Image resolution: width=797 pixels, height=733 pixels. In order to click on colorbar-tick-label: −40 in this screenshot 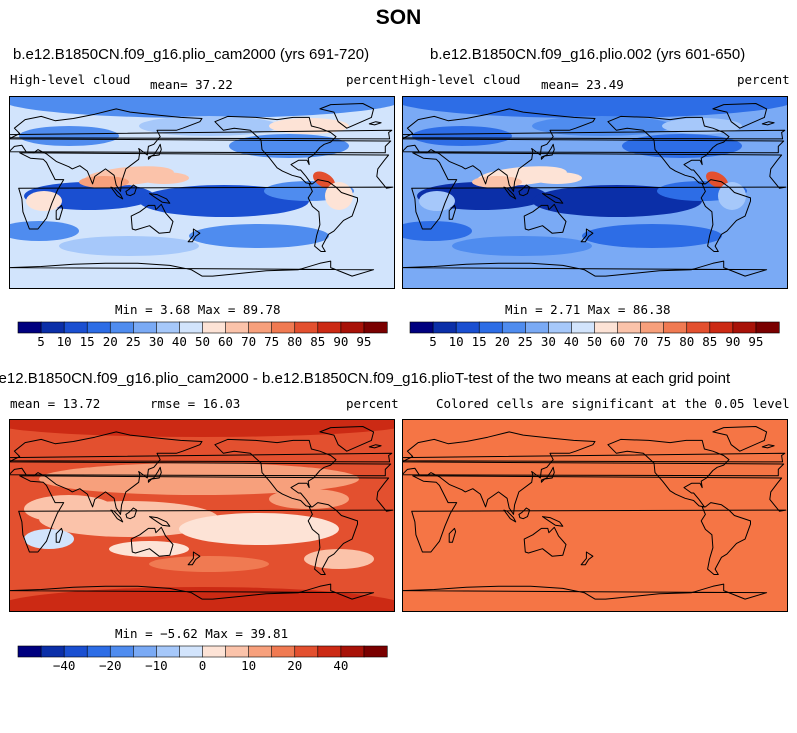, I will do `click(64, 665)`.